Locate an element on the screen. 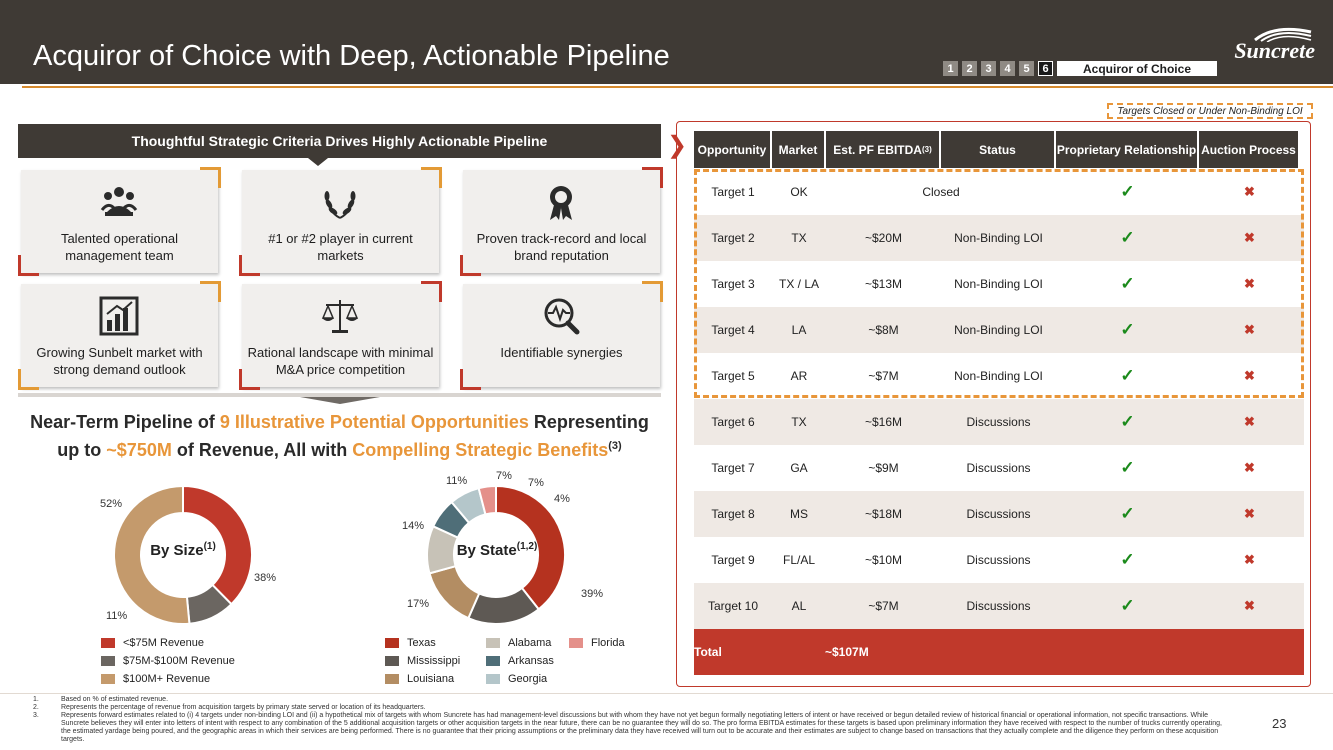 The width and height of the screenshot is (1333, 750). legend-label: $75M-$100M Revenue is located at coordinates (179, 661).